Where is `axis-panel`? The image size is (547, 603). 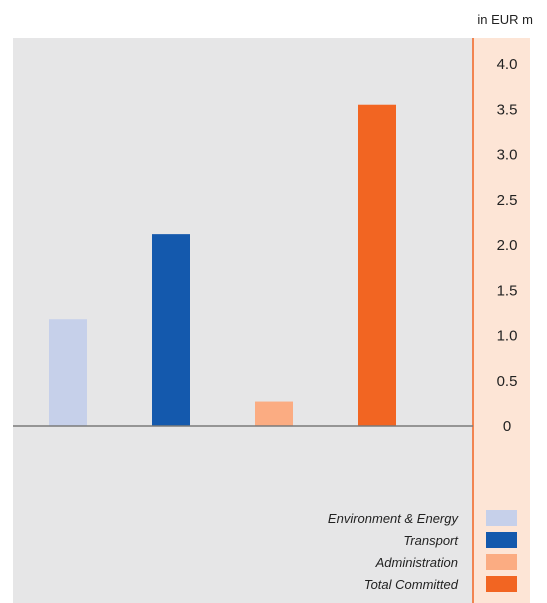
axis-panel is located at coordinates (501, 320).